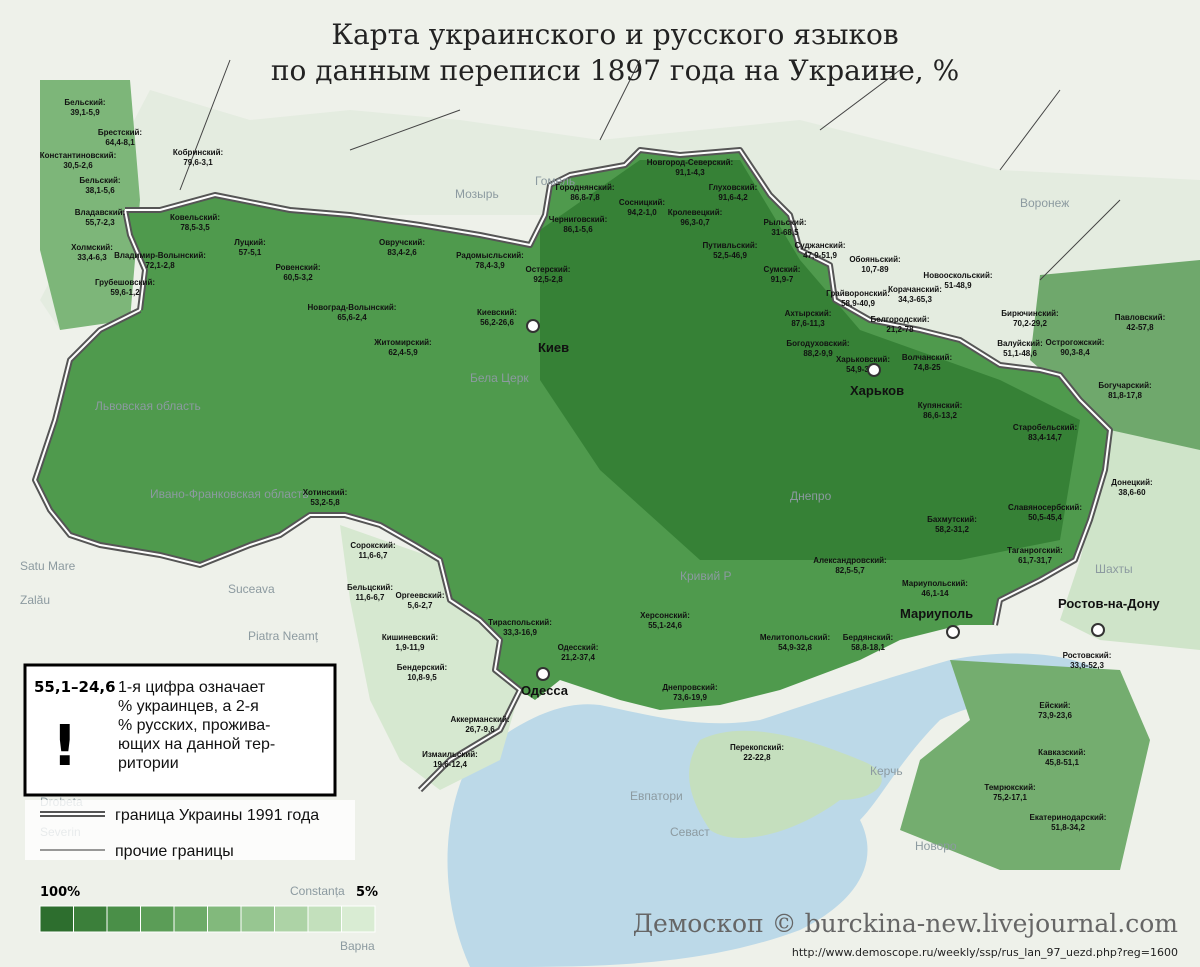 The width and height of the screenshot is (1200, 967). What do you see at coordinates (325, 502) in the screenshot?
I see `uezd-value: 53,2-5,8` at bounding box center [325, 502].